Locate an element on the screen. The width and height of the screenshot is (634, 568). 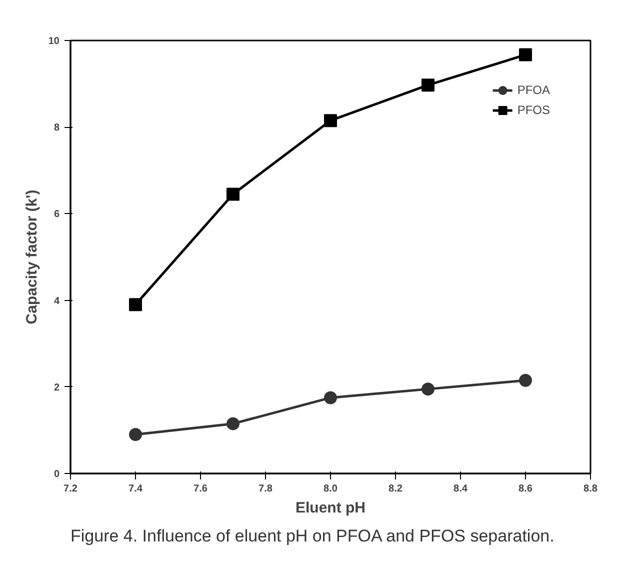
legend-label: PFOA is located at coordinates (533, 90).